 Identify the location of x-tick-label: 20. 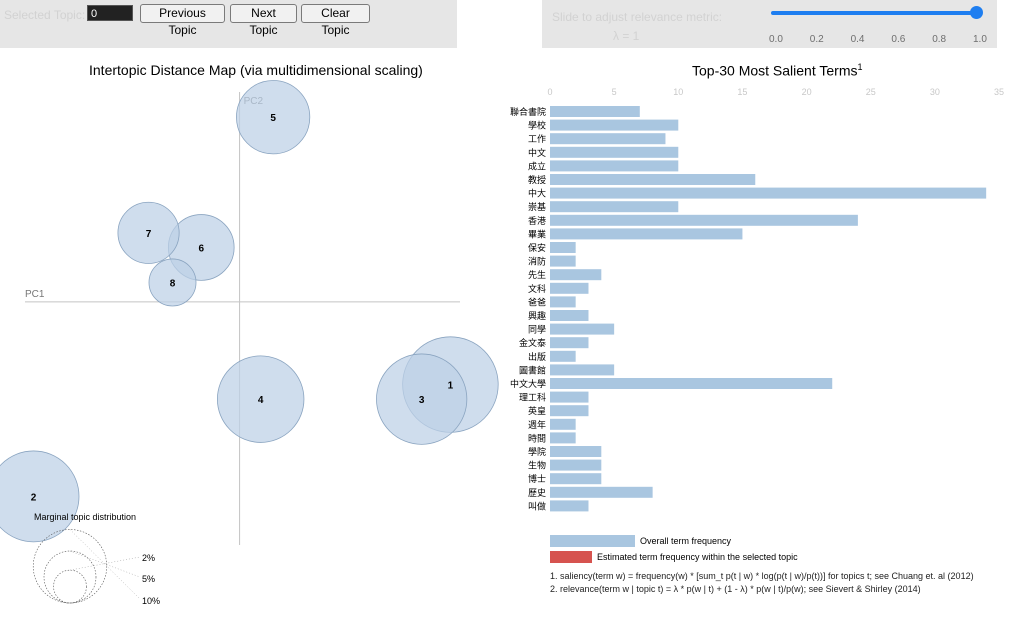
(807, 92).